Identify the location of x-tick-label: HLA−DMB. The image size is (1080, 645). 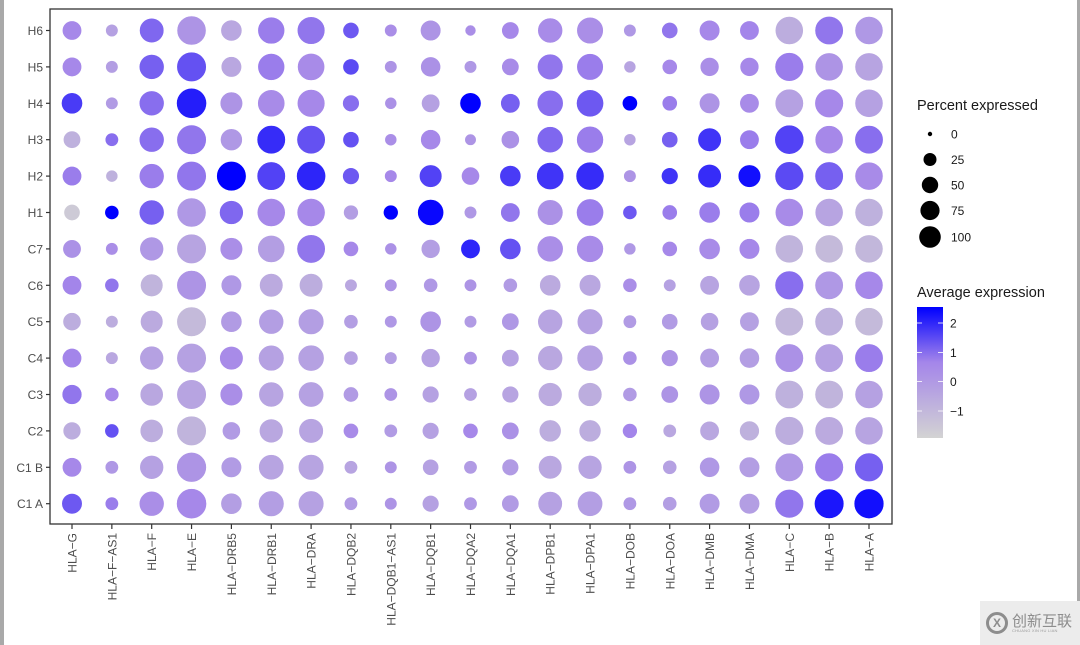
(710, 561).